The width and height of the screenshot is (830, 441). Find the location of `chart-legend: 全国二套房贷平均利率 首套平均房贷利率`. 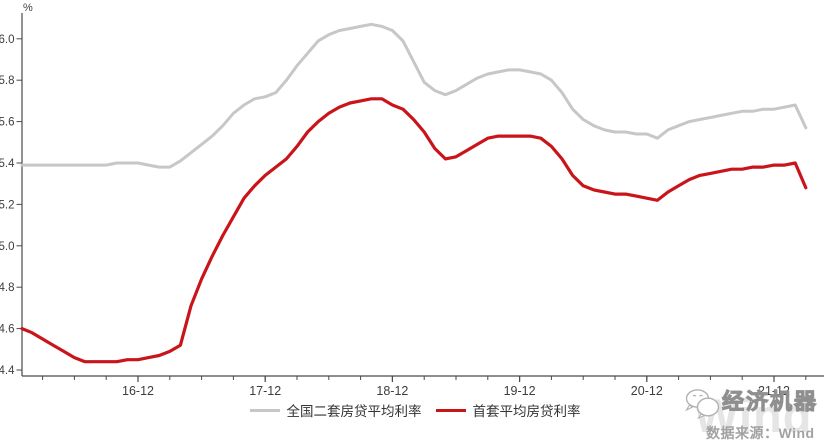

chart-legend: 全国二套房贷平均利率 首套平均房贷利率 is located at coordinates (415, 410).